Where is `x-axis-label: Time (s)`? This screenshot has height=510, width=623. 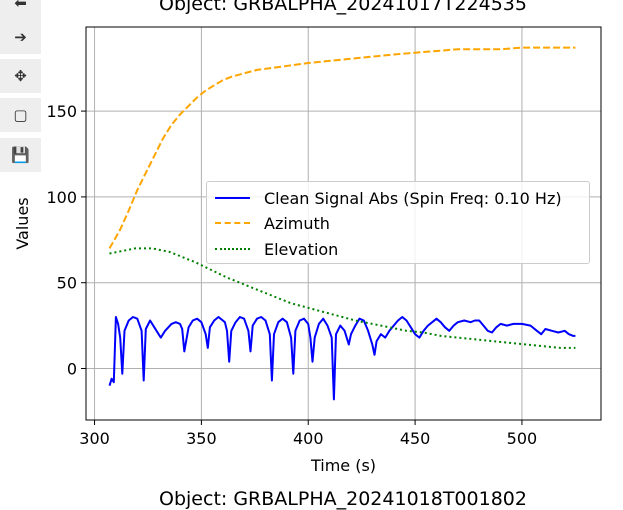 x-axis-label: Time (s) is located at coordinates (343, 465).